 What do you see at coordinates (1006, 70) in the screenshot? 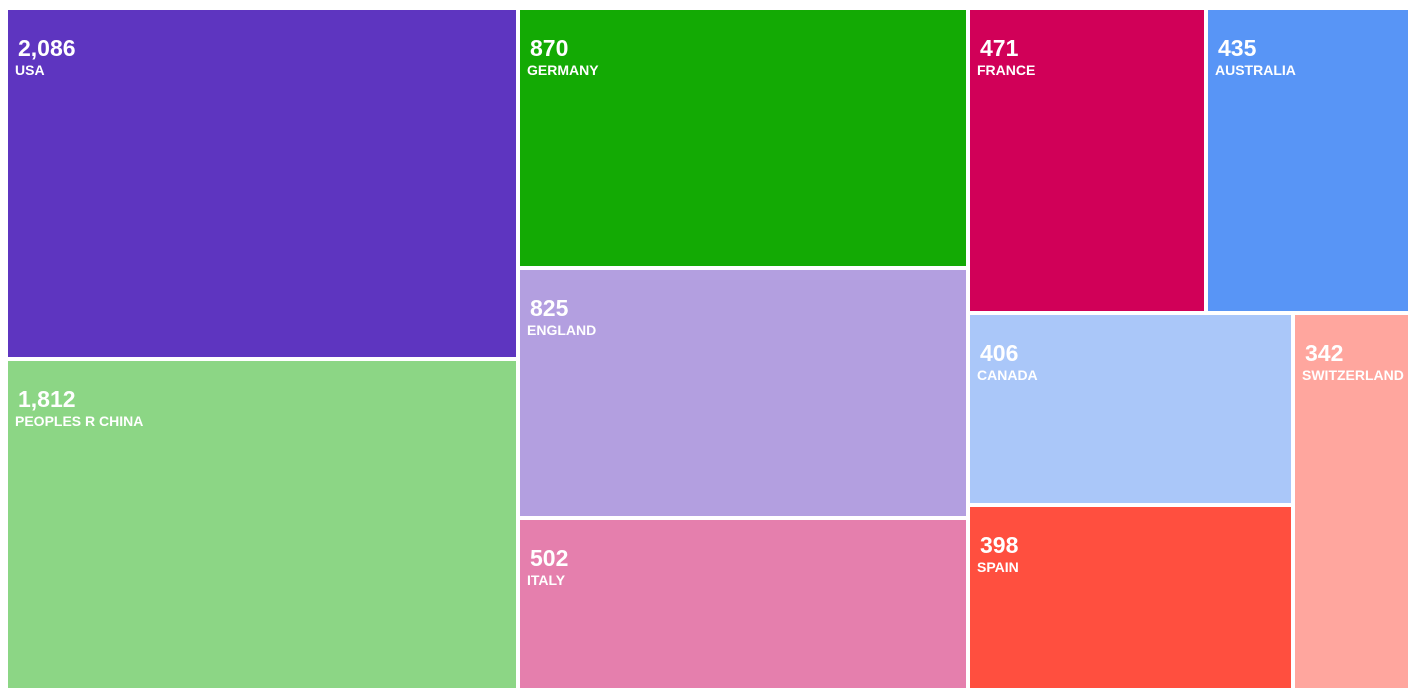
I see `tile-label: FRANCE` at bounding box center [1006, 70].